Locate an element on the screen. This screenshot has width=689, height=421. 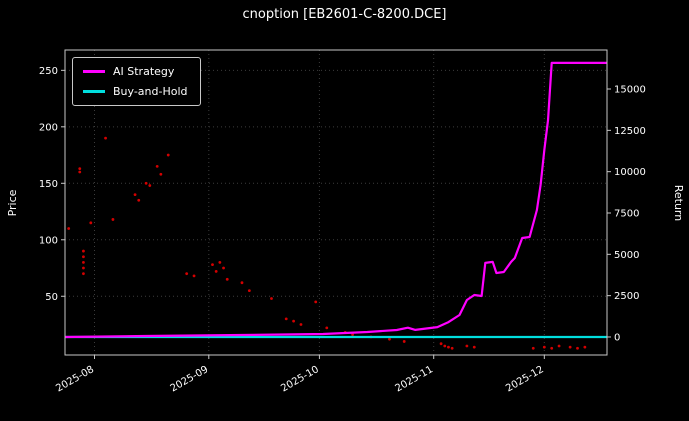
x-tick-label: 2025-11 is located at coordinates (415, 379).